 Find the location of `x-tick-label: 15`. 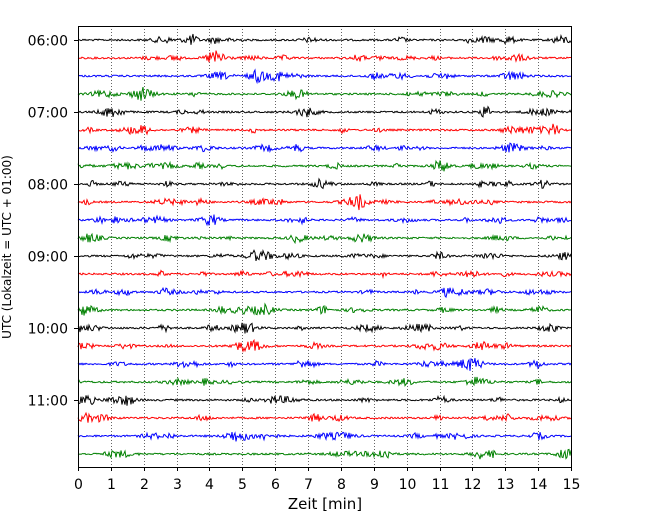

x-tick-label: 15 is located at coordinates (572, 485).